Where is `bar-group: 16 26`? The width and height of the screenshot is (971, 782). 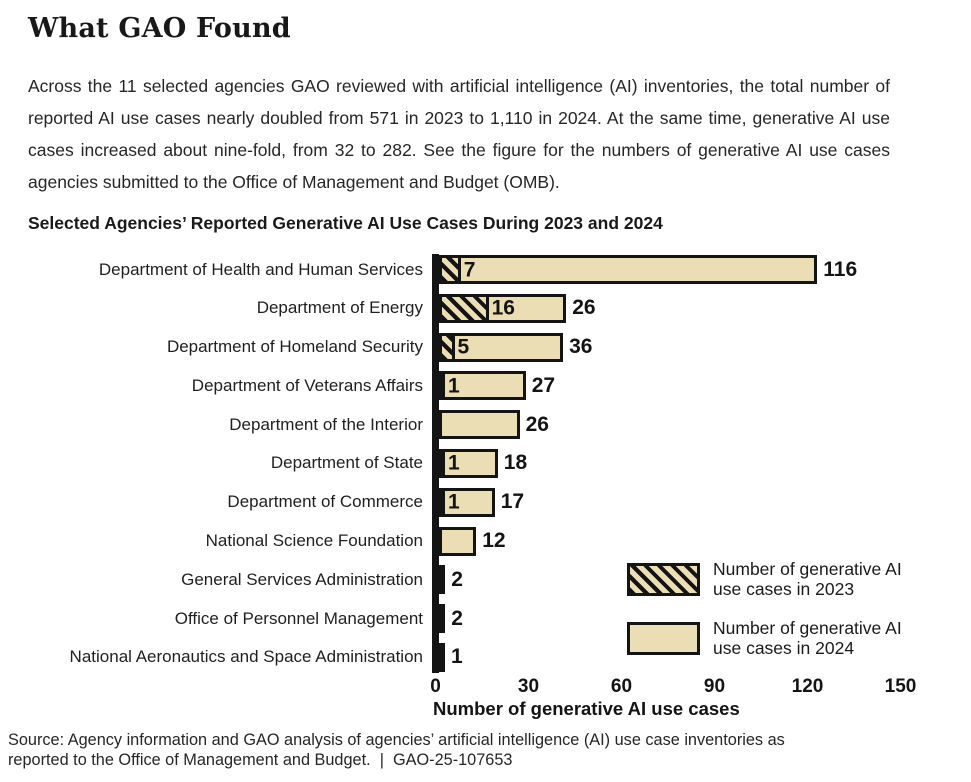
bar-group: 16 26 is located at coordinates (517, 308).